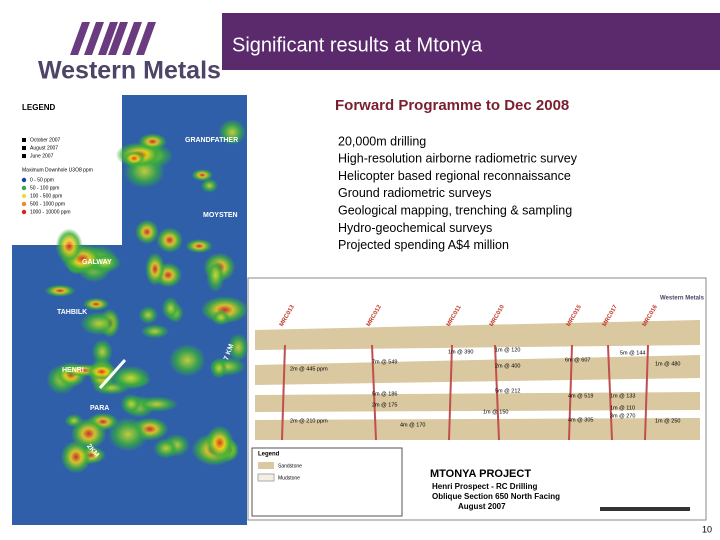  Describe the element at coordinates (290, 466) in the screenshot. I see `legend-label: Sandstone` at that location.